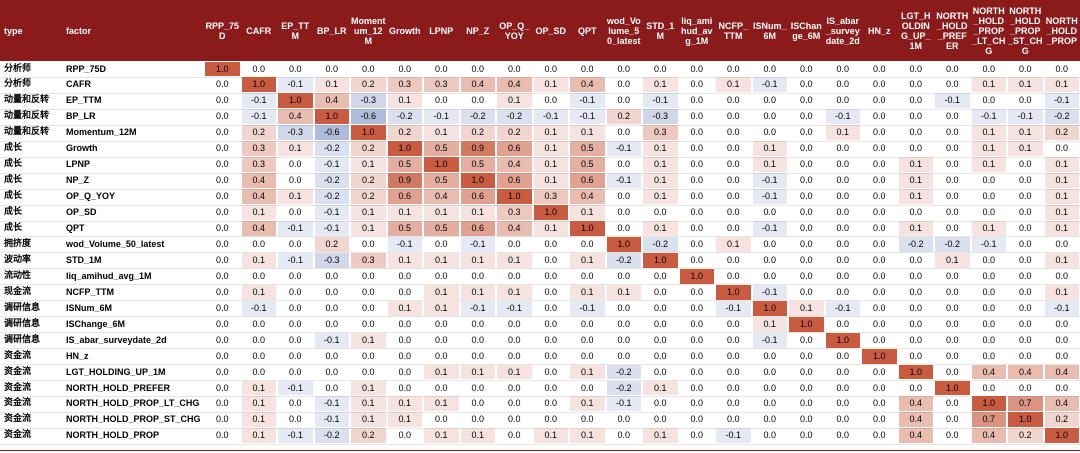 This screenshot has width=1080, height=453. Describe the element at coordinates (116, 339) in the screenshot. I see `row-factor: IS_abar_surveydate_2d` at that location.